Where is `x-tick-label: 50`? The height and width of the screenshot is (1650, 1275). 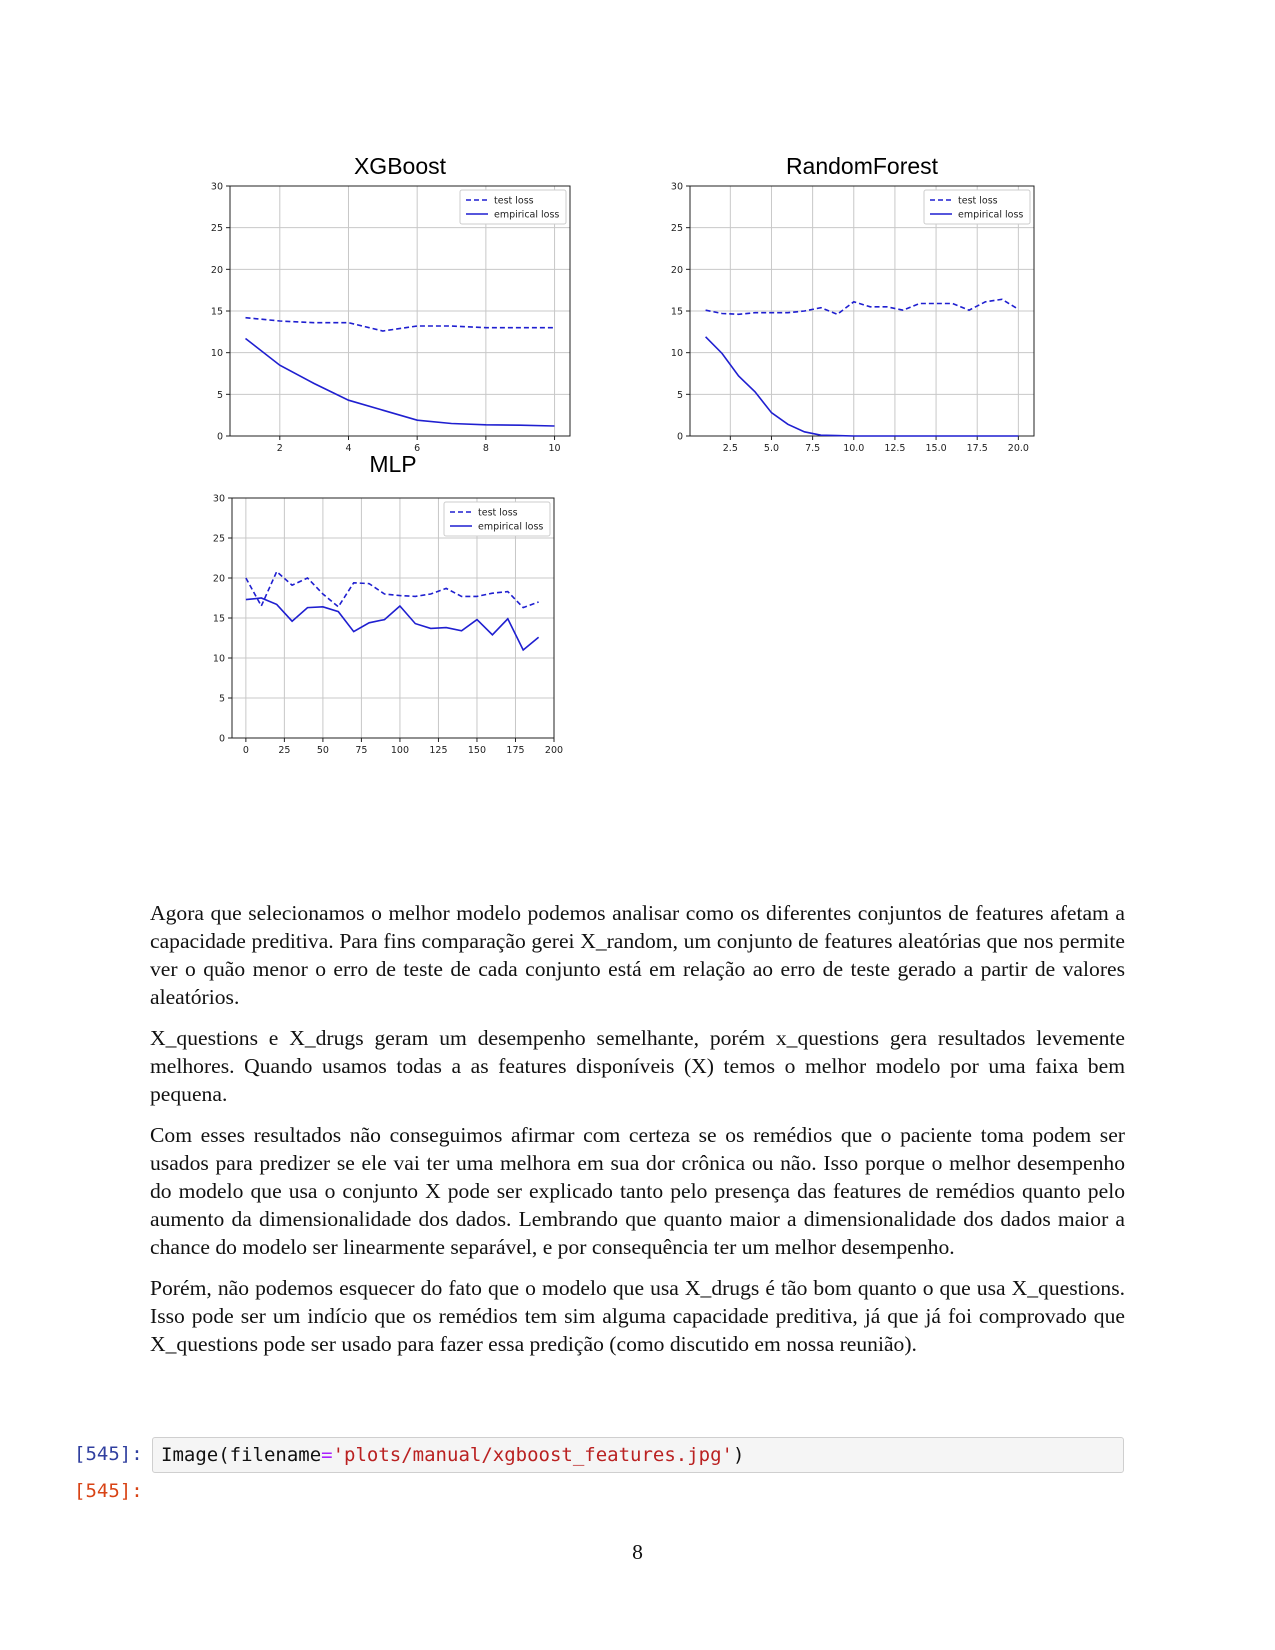
x-tick-label: 50 is located at coordinates (323, 750).